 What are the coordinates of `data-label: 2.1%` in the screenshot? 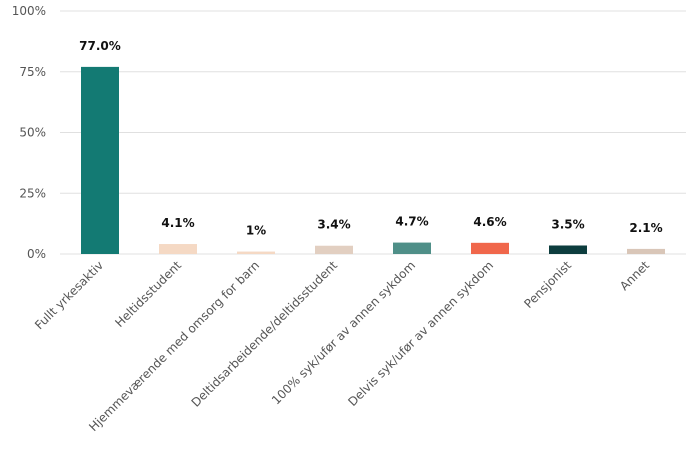 It's located at (645, 228).